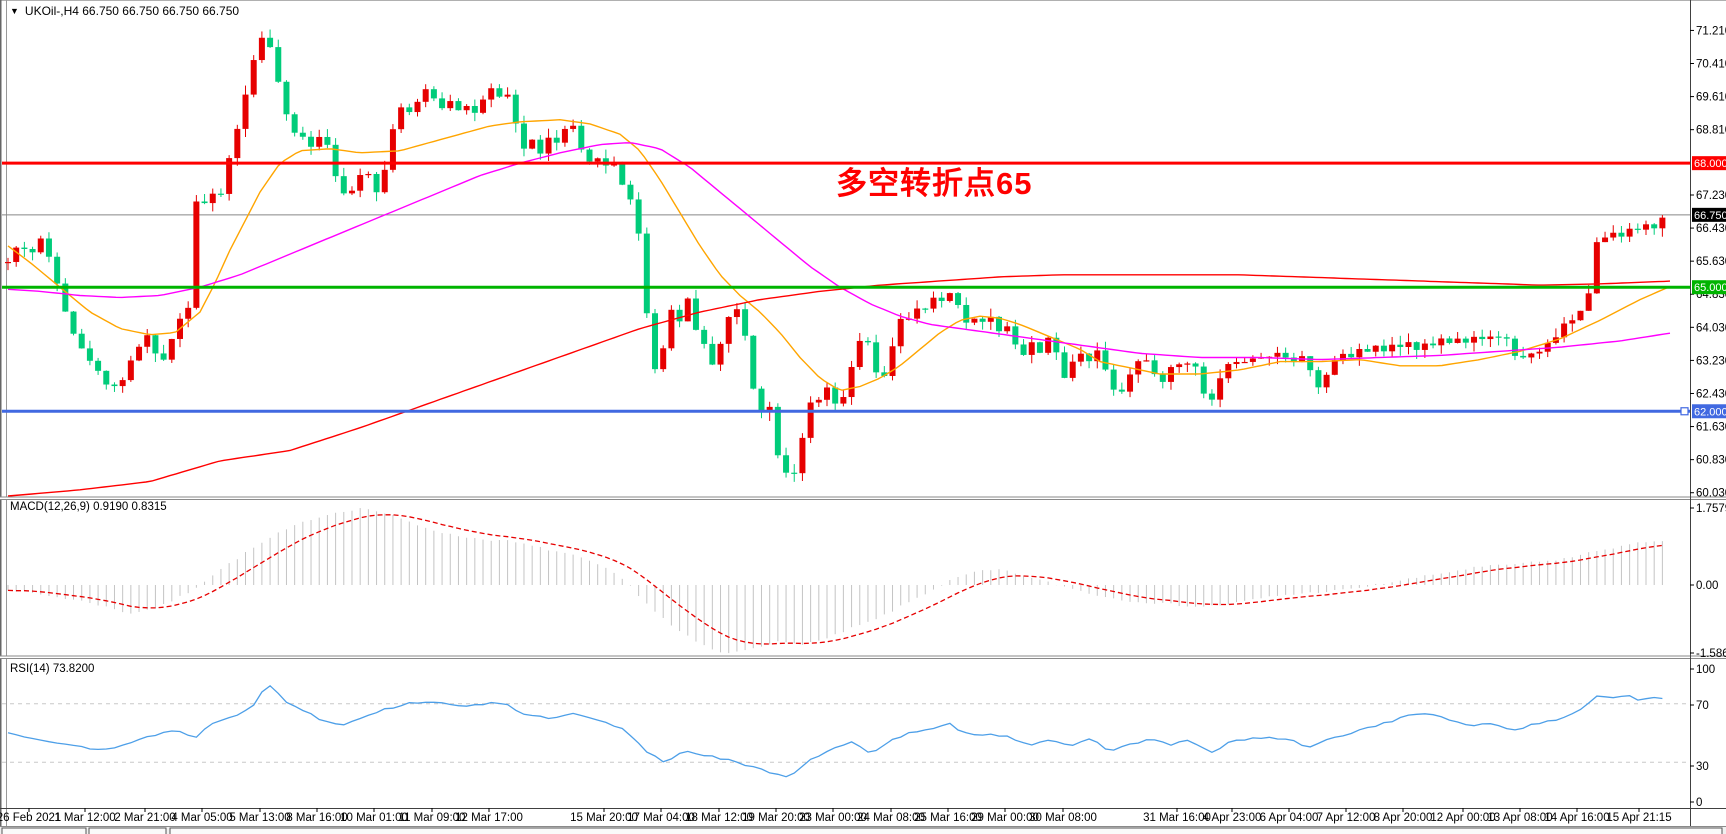 The width and height of the screenshot is (1726, 834). Describe the element at coordinates (1711, 394) in the screenshot. I see `price-axis-label: 62.430` at that location.